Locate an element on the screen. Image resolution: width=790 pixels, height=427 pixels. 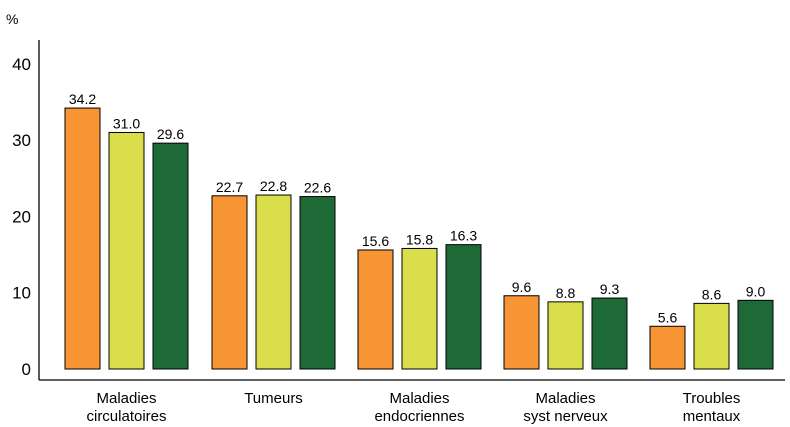
y-tick-label-10: 10 is located at coordinates (21, 293).